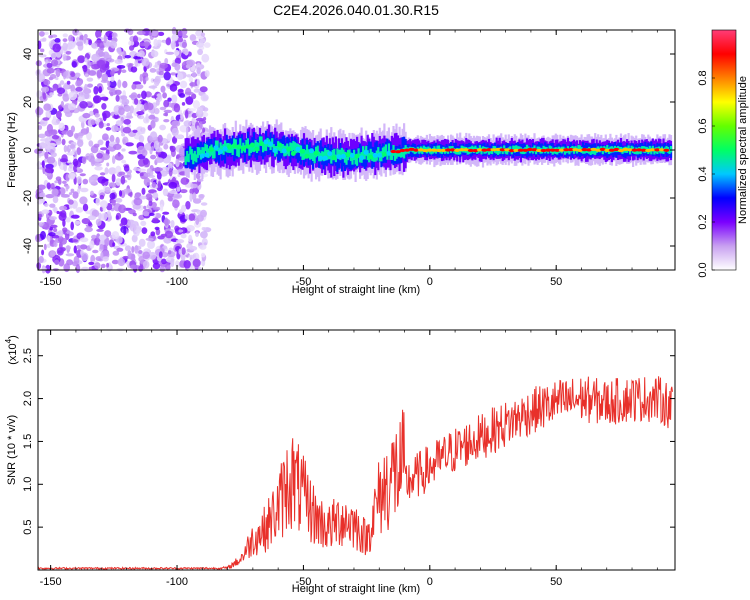 The height and width of the screenshot is (600, 750). I want to click on x-tick-label: -150, so click(51, 282).